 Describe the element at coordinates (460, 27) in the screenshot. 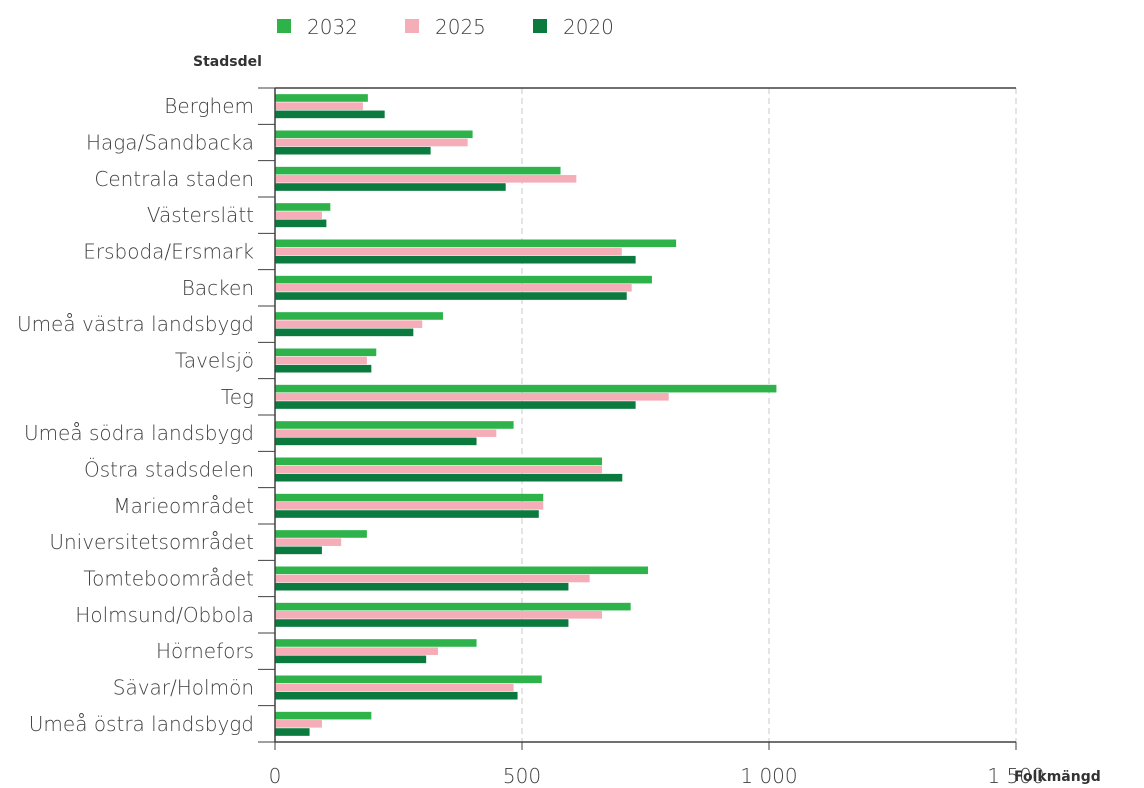

I see `legend-label-2025: 2025` at that location.